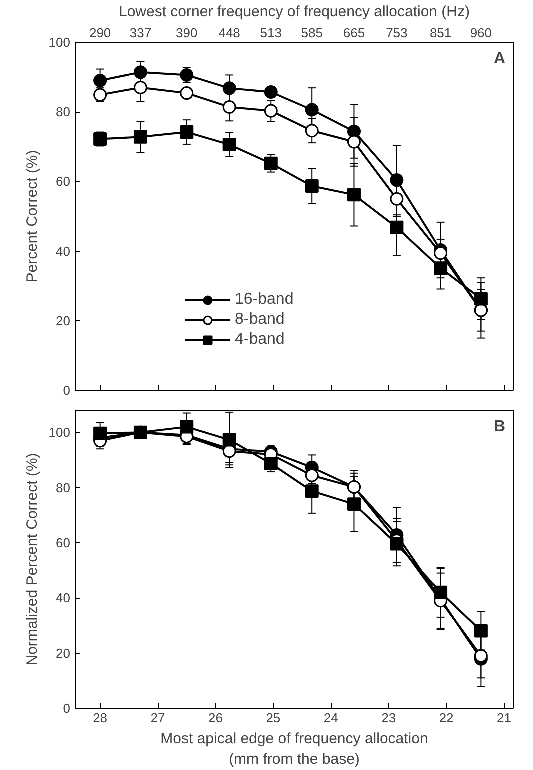 The width and height of the screenshot is (533, 770). I want to click on x-tick-label: 26, so click(215, 718).